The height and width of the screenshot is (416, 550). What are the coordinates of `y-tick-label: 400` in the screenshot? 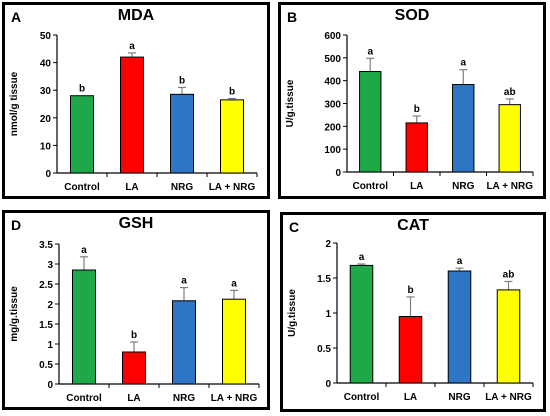 It's located at (332, 82).